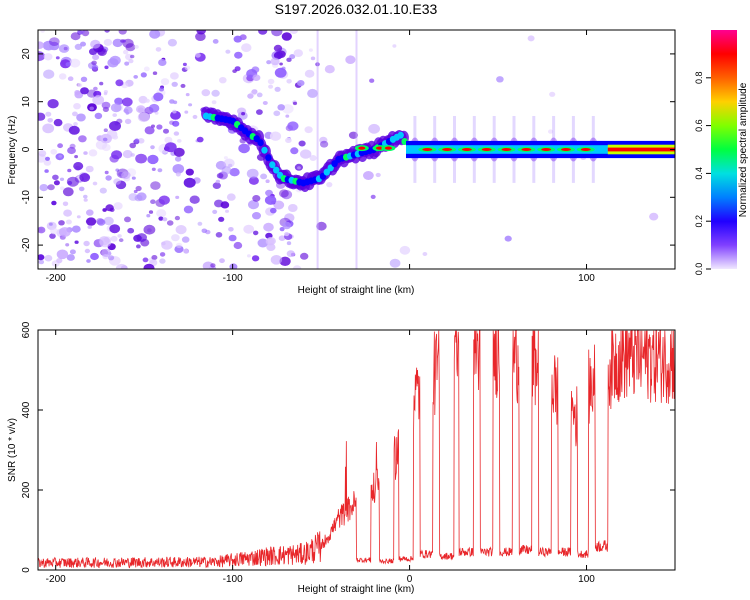  Describe the element at coordinates (702, 173) in the screenshot. I see `colorbar-ticks: 0.0 0.2 0.4 0.6 0.8` at that location.